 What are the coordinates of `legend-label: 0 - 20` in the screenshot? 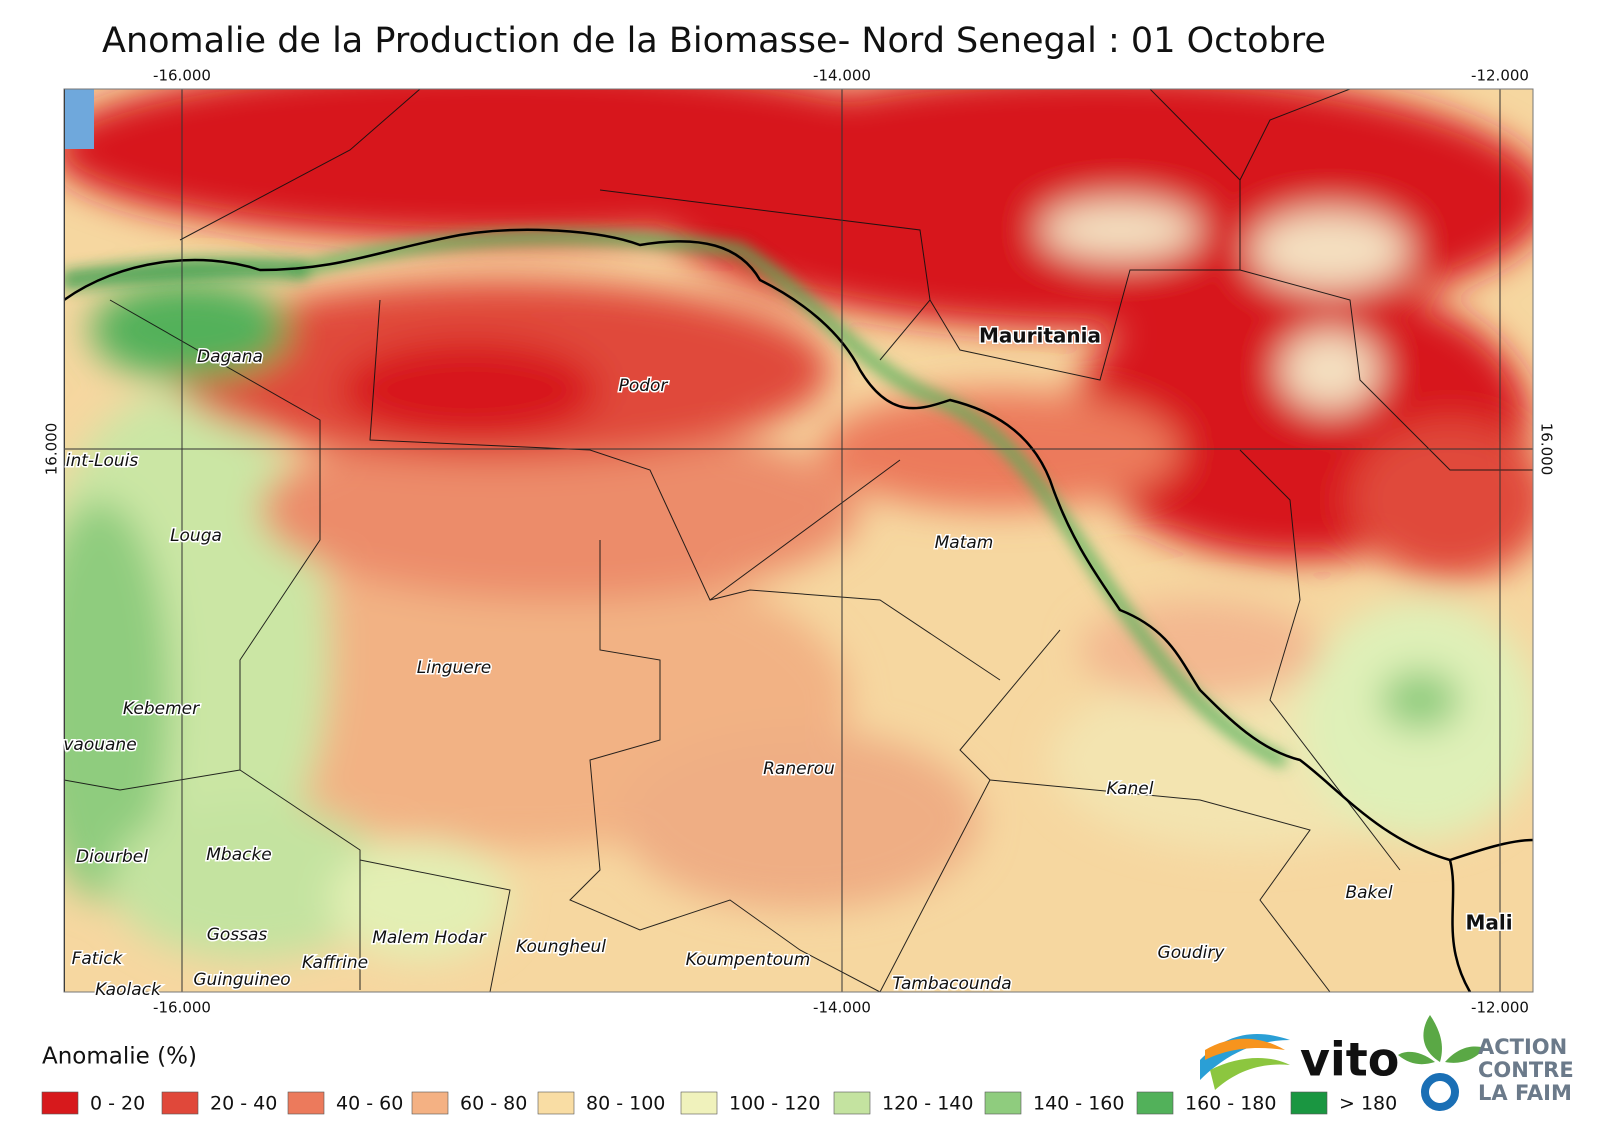 It's located at (117, 1104).